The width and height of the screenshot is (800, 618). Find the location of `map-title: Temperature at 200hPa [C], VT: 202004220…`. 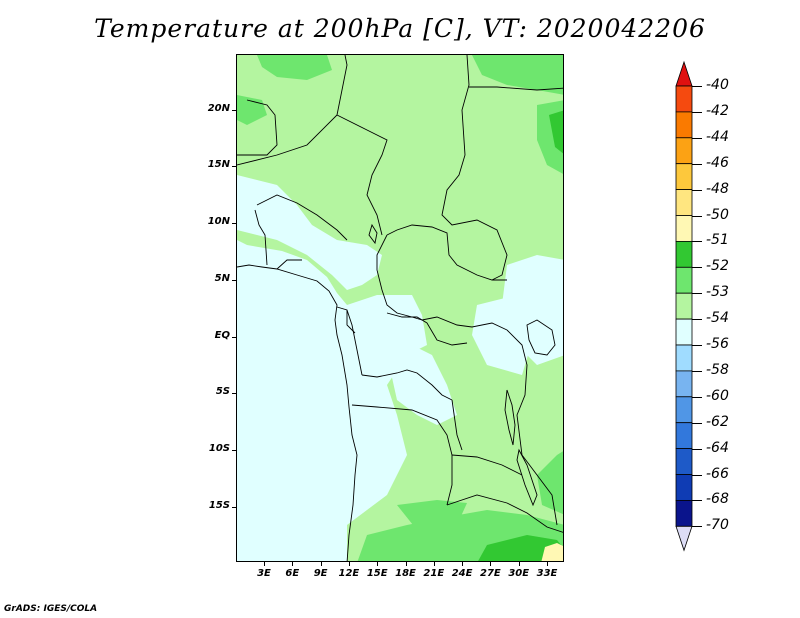

map-title: Temperature at 200hPa [C], VT: 202004220… is located at coordinates (400, 28).